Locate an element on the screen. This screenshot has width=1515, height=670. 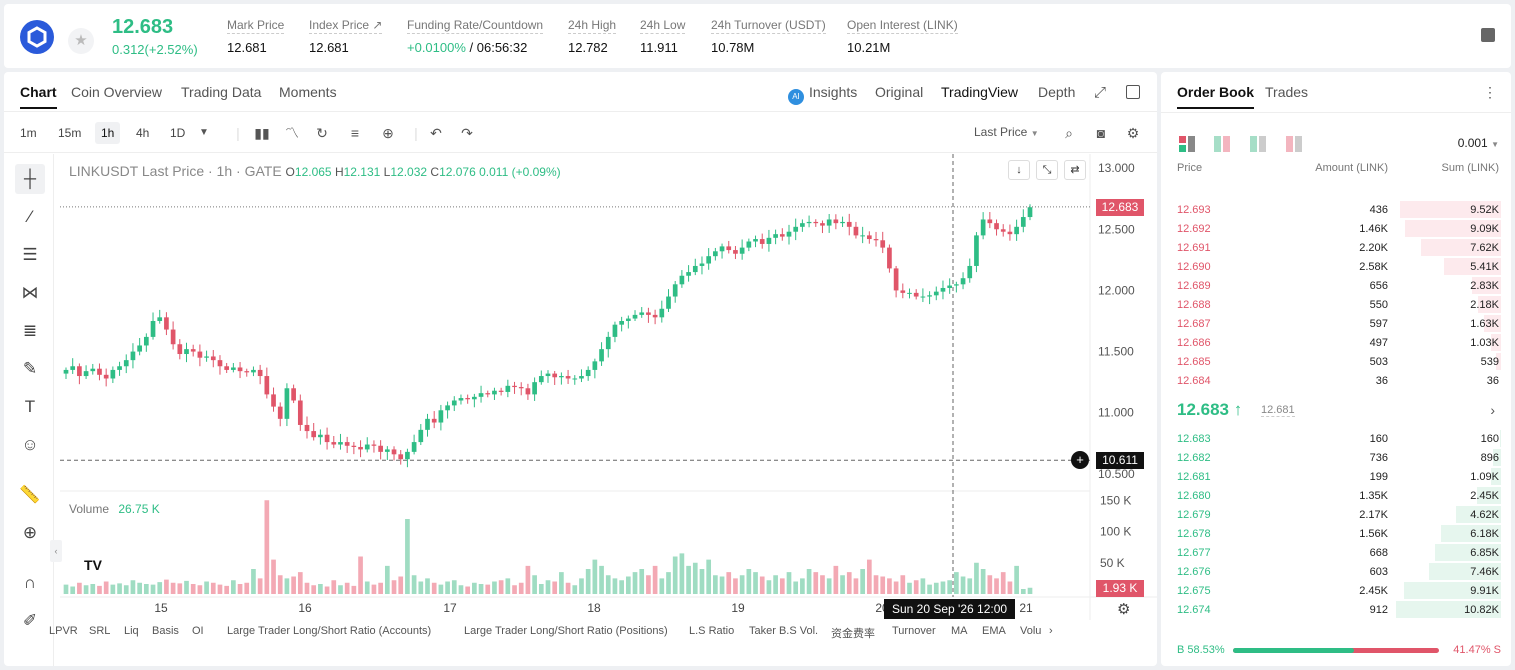
timeframe-1d: 1D is located at coordinates (178, 133).